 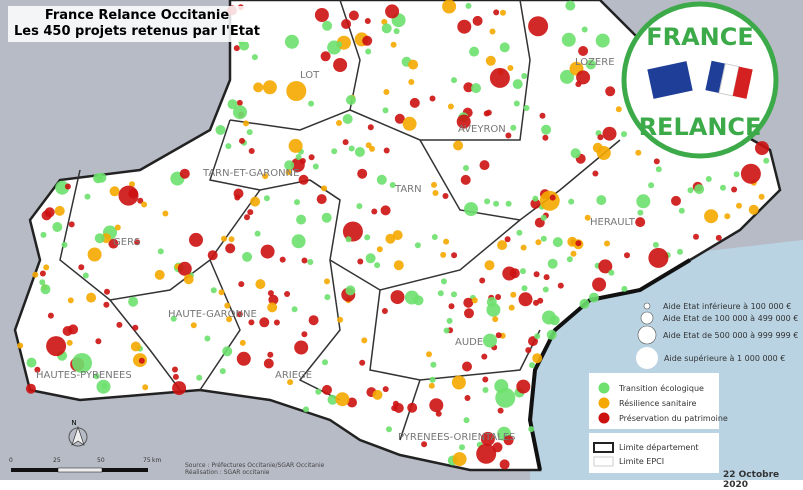 What do you see at coordinates (727, 306) in the screenshot?
I see `legend-size-label: Aide Etat inférieure à 100 000 €` at bounding box center [727, 306].